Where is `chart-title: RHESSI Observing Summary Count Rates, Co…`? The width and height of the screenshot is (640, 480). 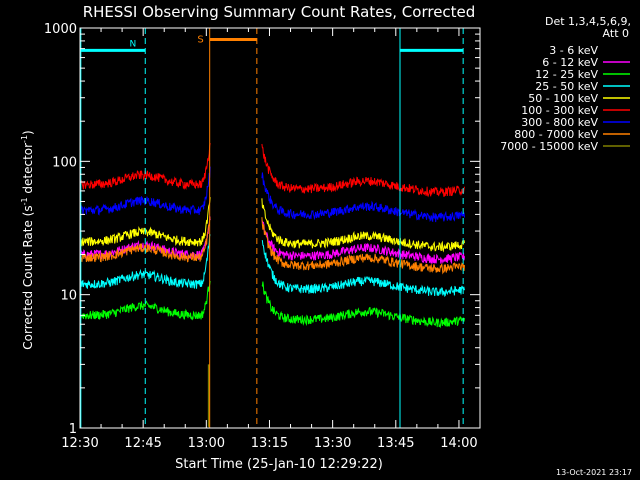 chart-title: RHESSI Observing Summary Count Rates, Co… is located at coordinates (279, 12).